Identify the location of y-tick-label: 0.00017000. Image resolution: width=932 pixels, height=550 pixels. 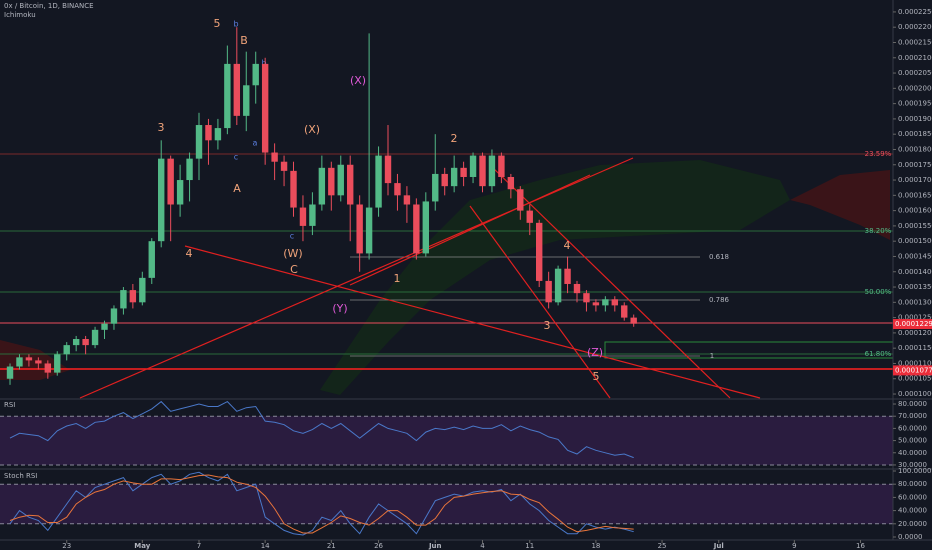
(915, 180).